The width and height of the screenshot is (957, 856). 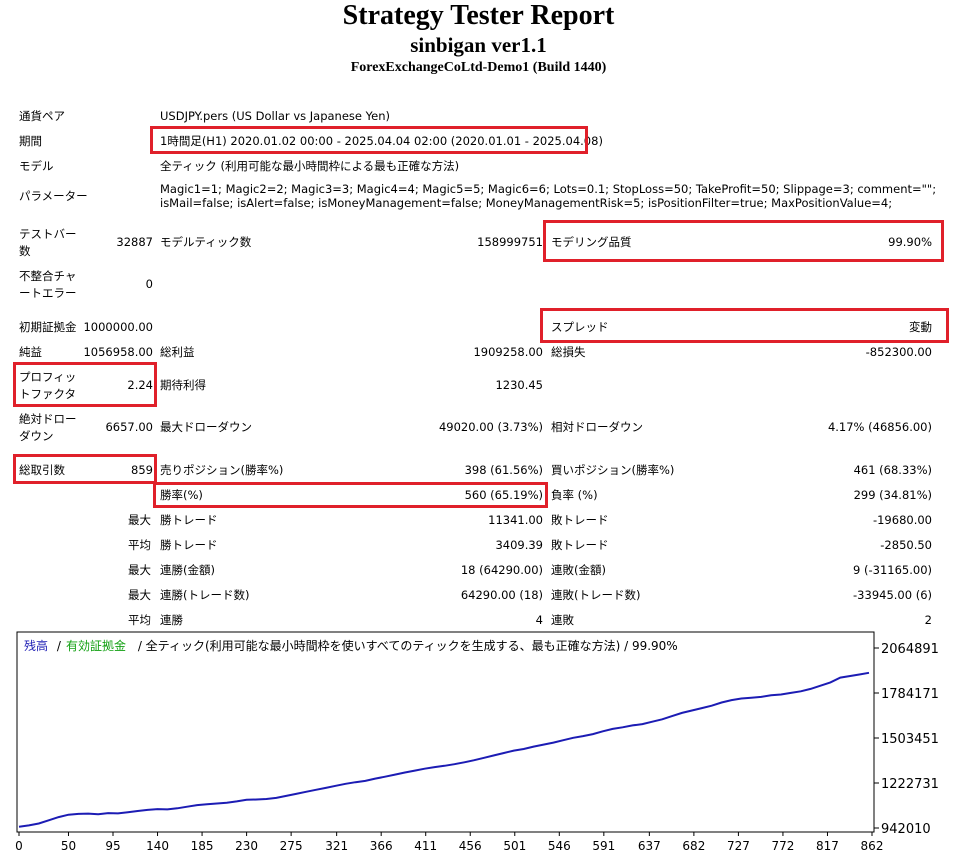 I want to click on highlight-period, so click(x=369, y=140).